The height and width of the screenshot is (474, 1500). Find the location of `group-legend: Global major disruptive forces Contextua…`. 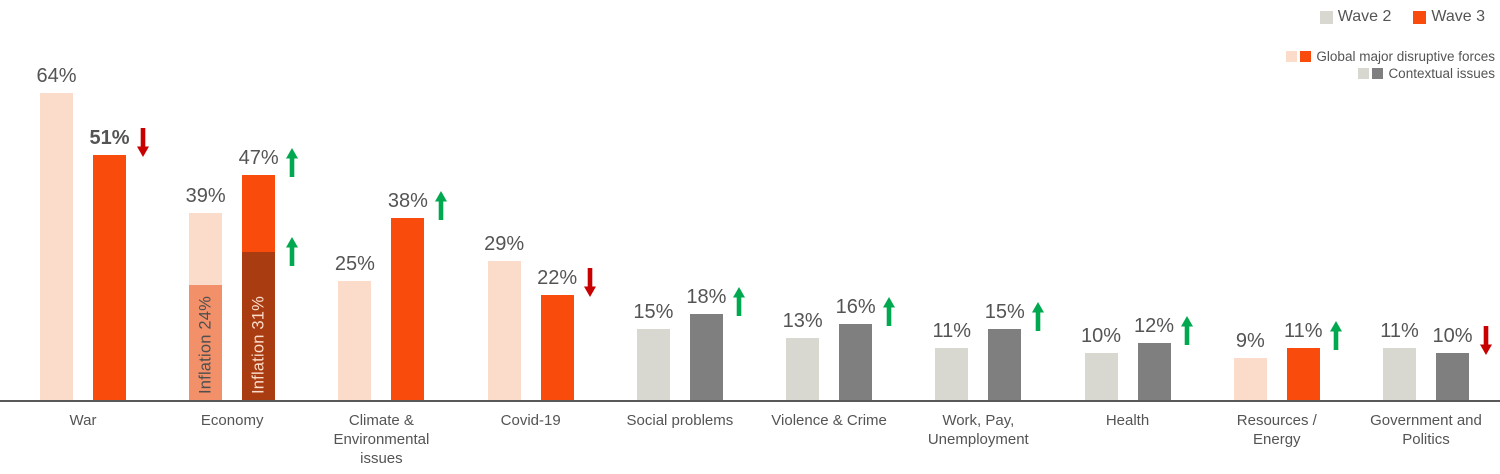

group-legend: Global major disruptive forces Contextua… is located at coordinates (1390, 65).